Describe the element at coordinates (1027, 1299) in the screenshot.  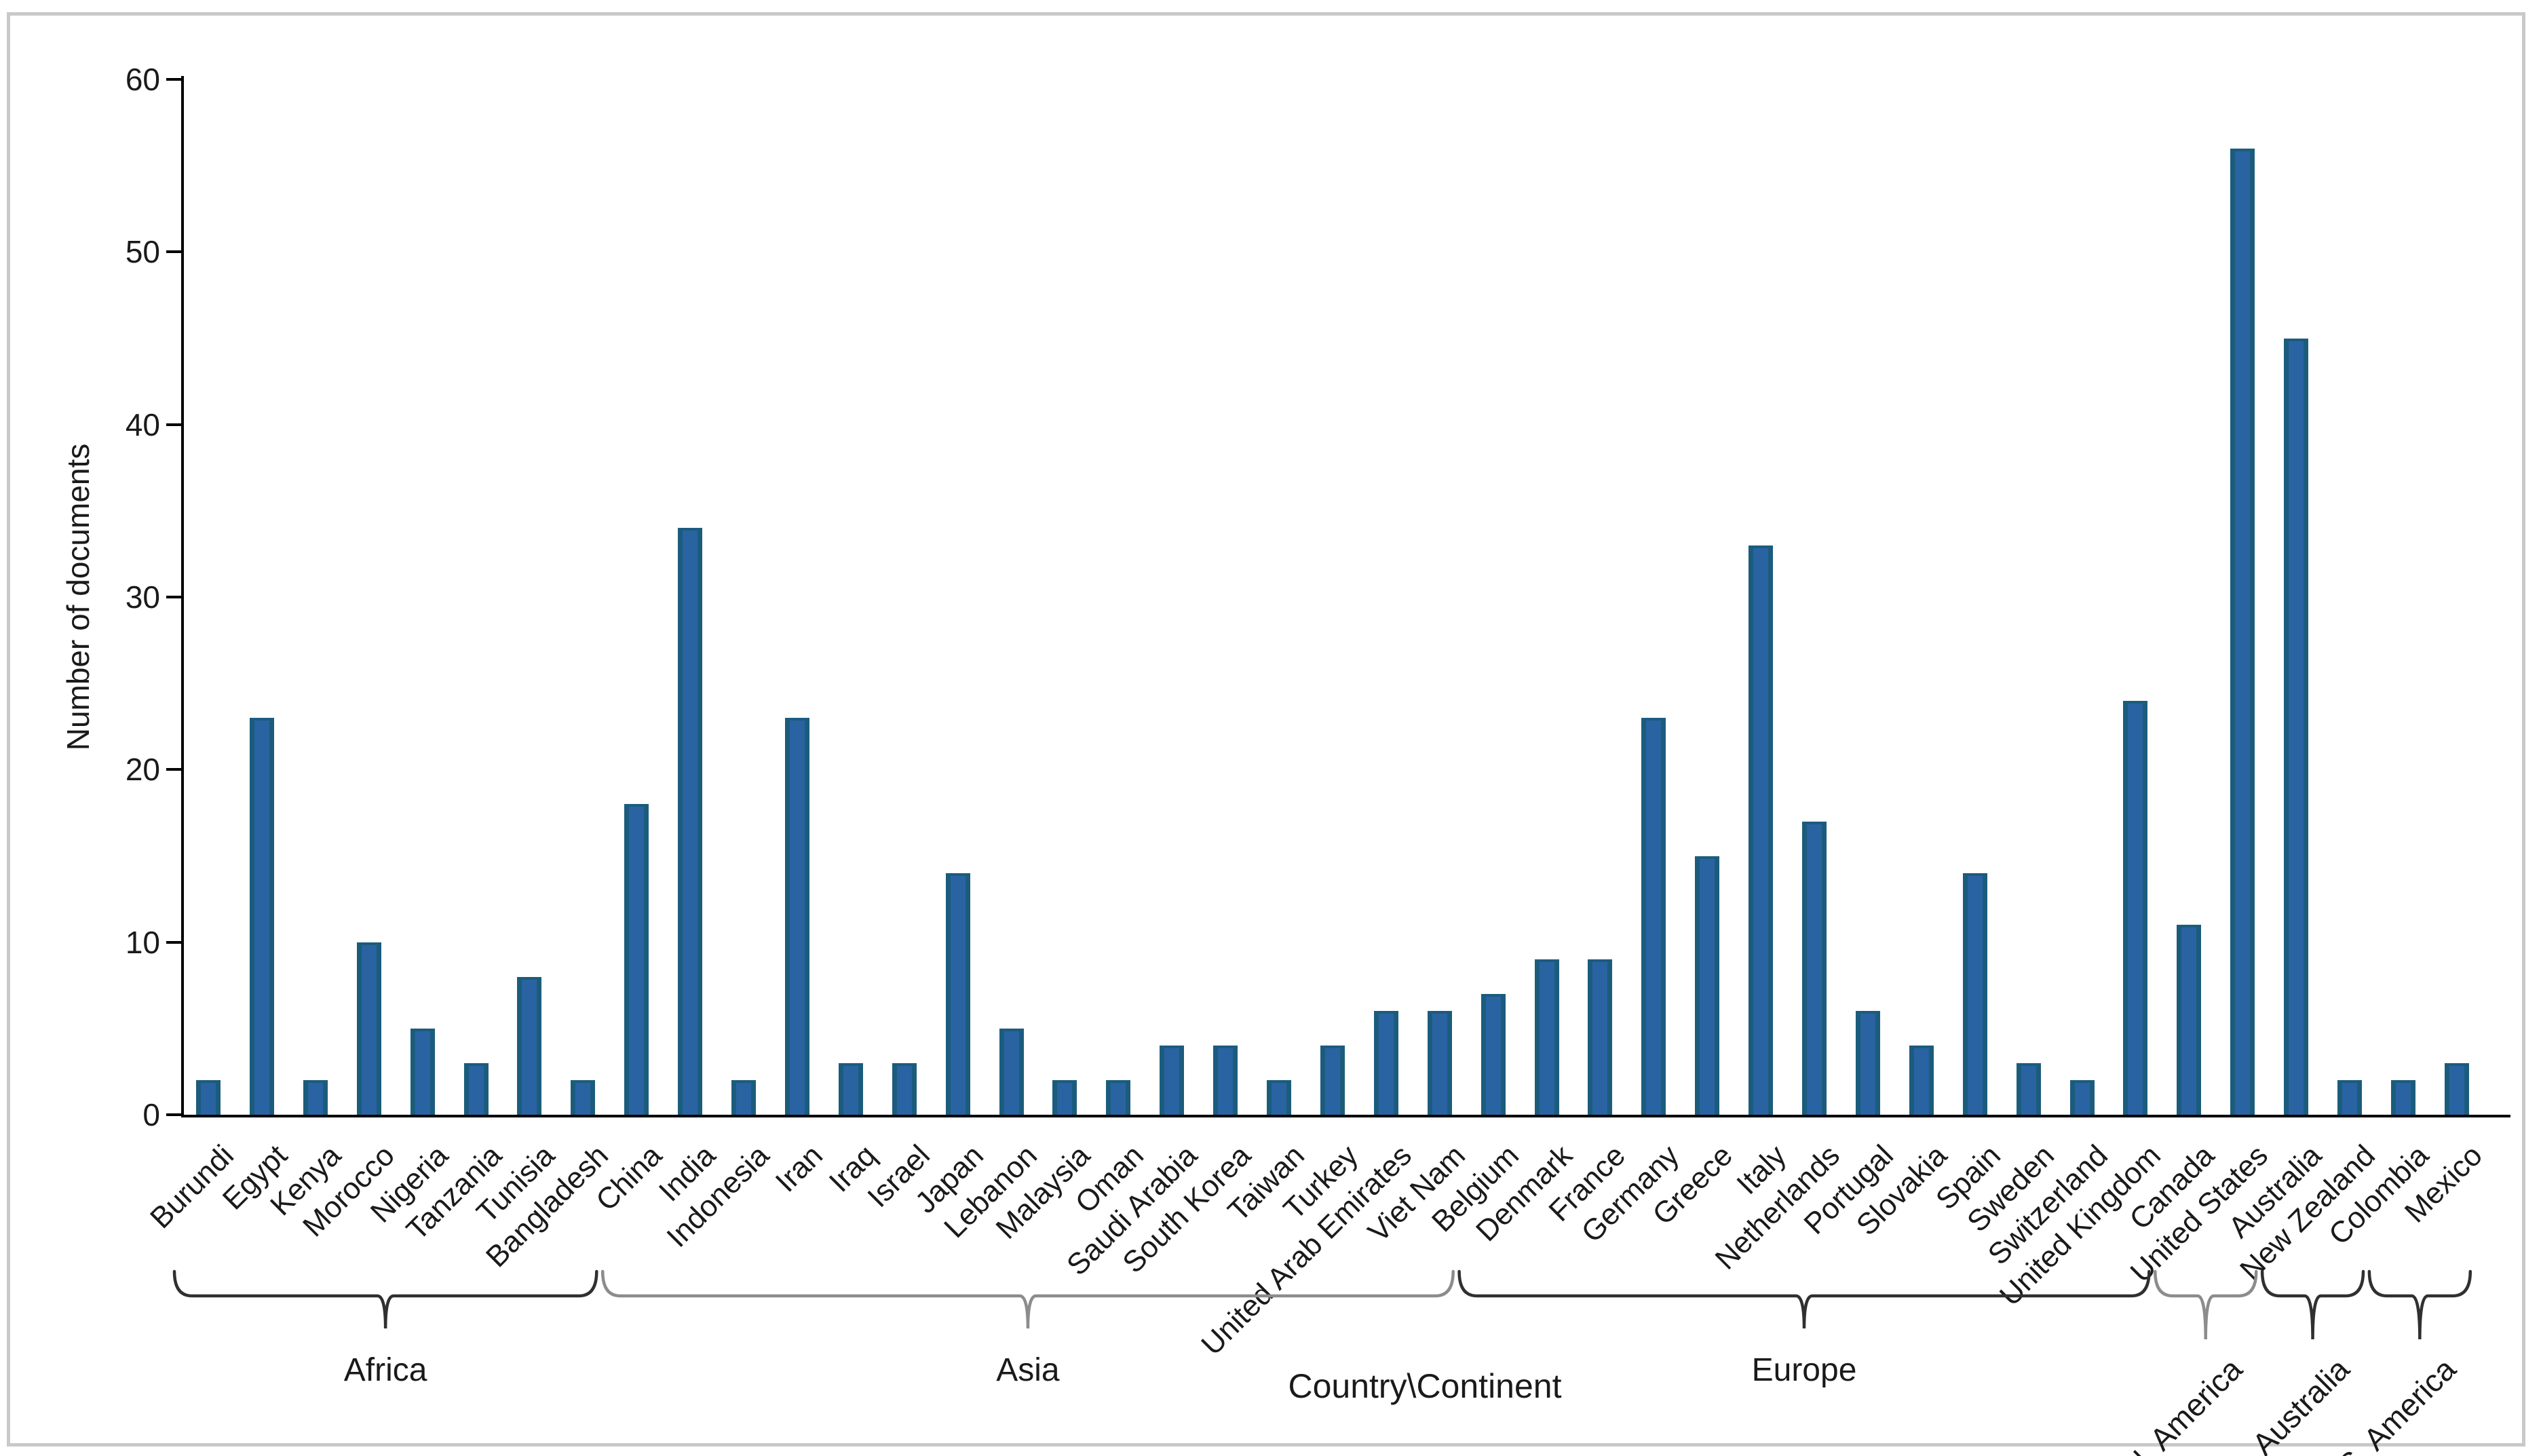
I see `brace-asia` at that location.